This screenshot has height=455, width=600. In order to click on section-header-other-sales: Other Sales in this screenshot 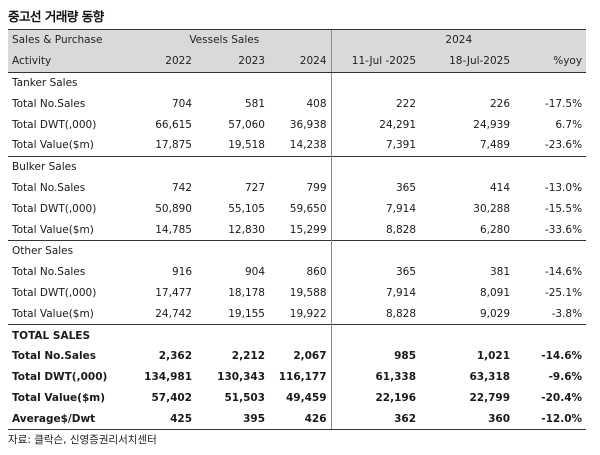, I will do `click(297, 250)`.